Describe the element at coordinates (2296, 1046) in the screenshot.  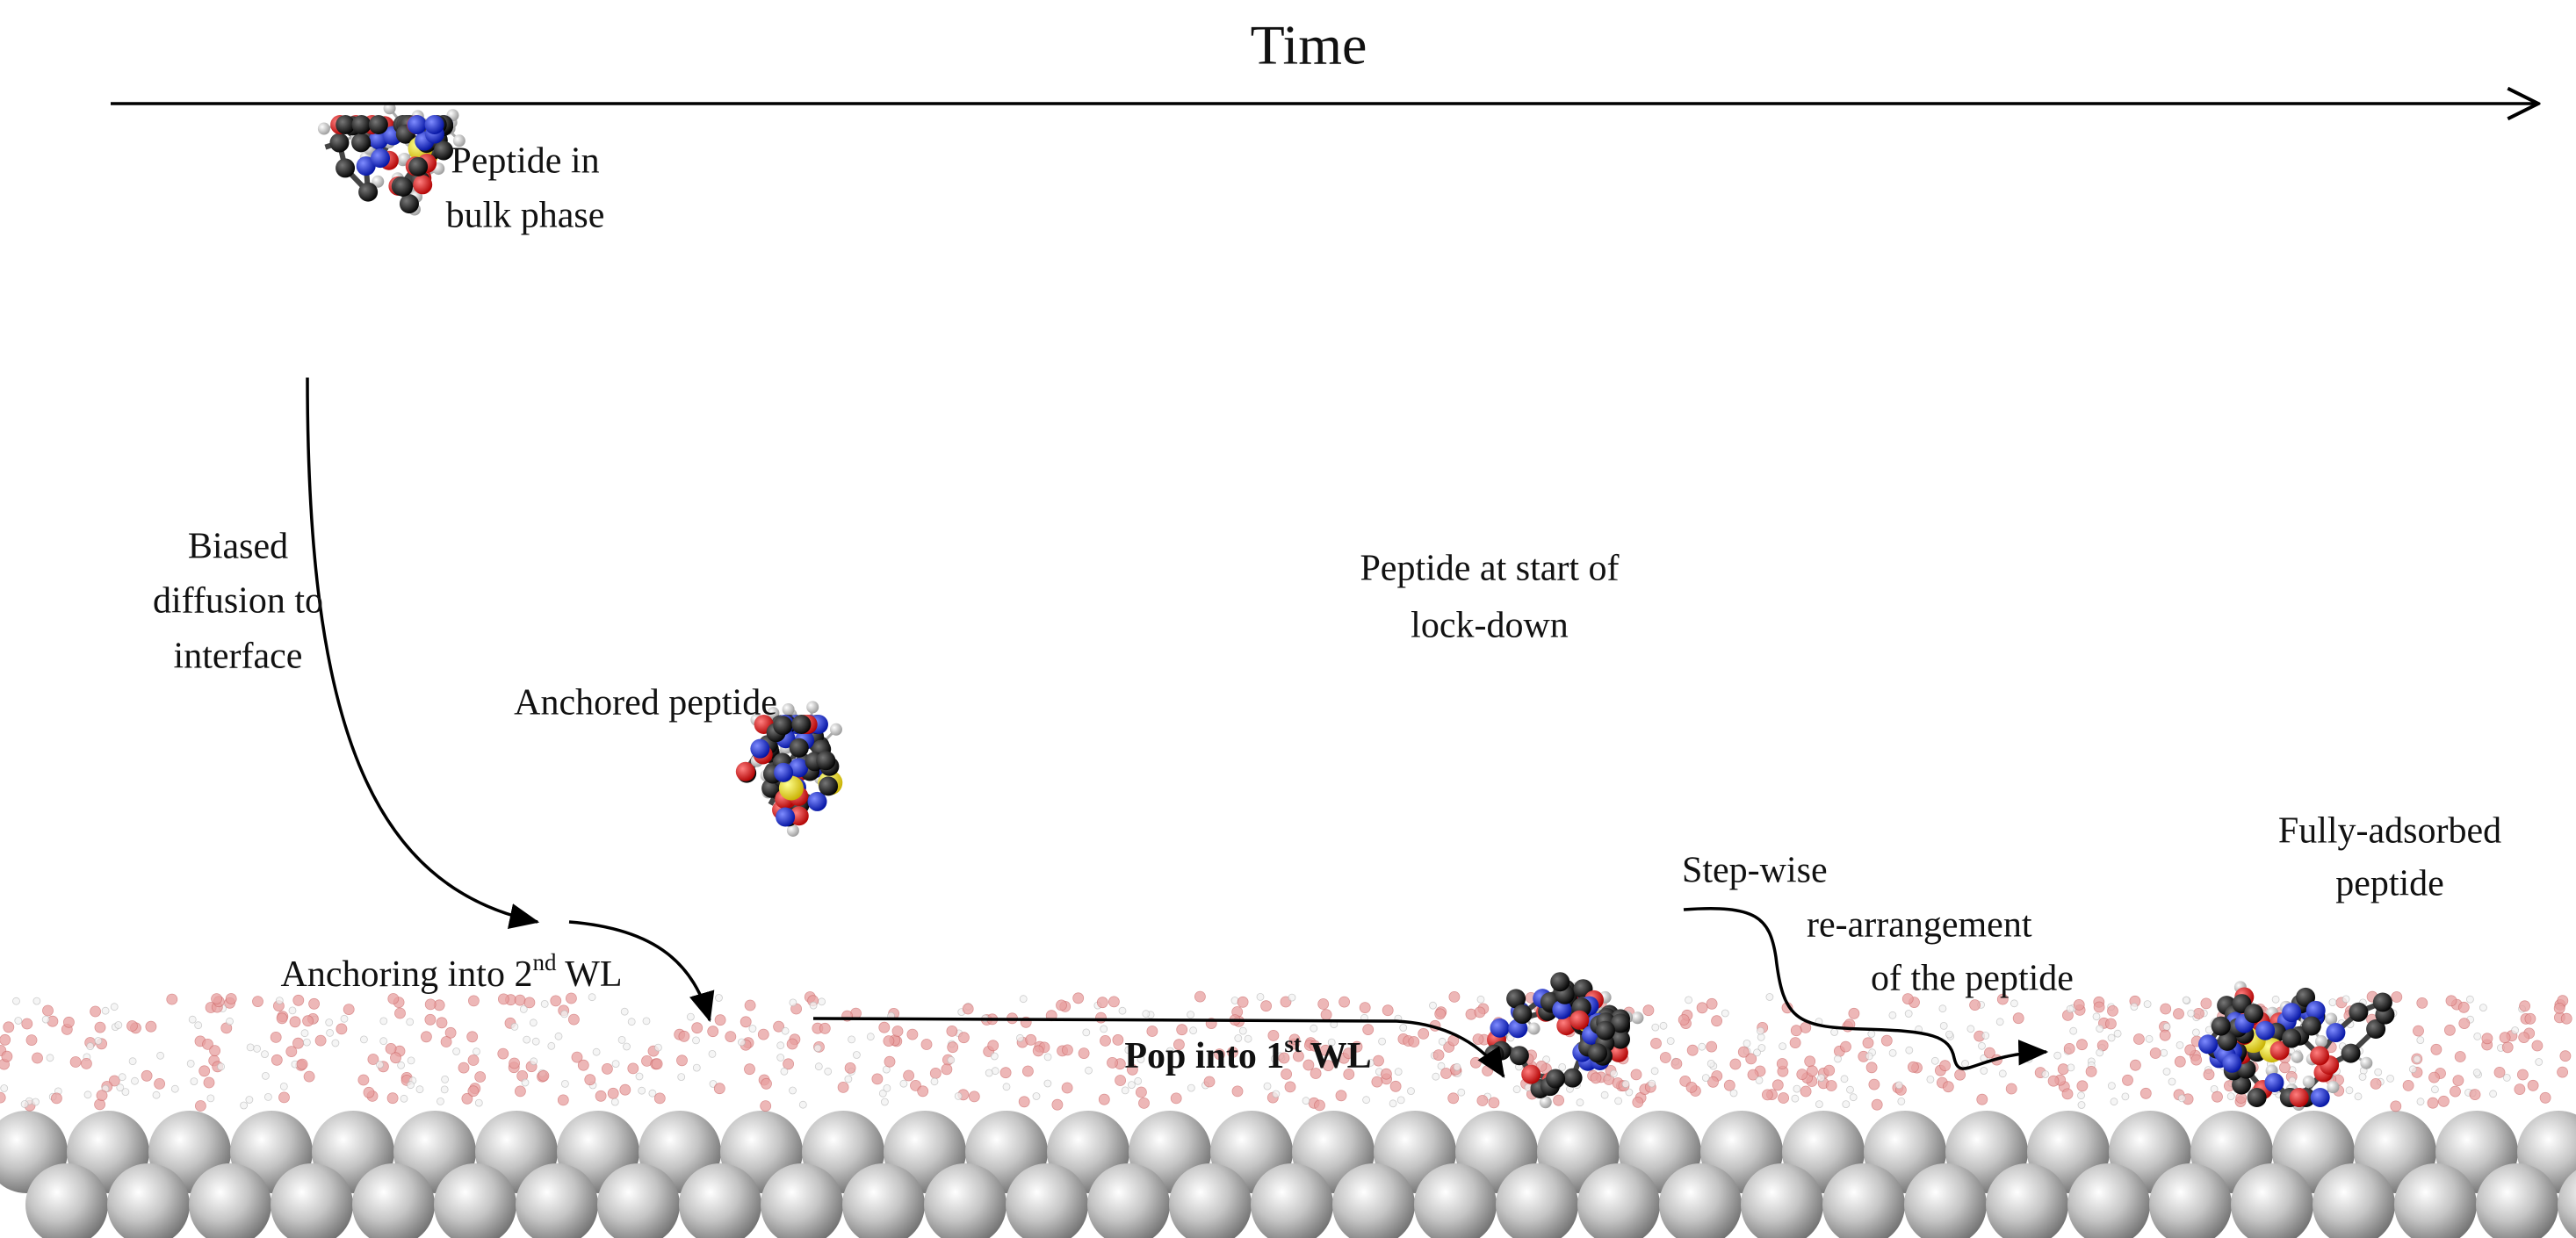
I see `peptide` at that location.